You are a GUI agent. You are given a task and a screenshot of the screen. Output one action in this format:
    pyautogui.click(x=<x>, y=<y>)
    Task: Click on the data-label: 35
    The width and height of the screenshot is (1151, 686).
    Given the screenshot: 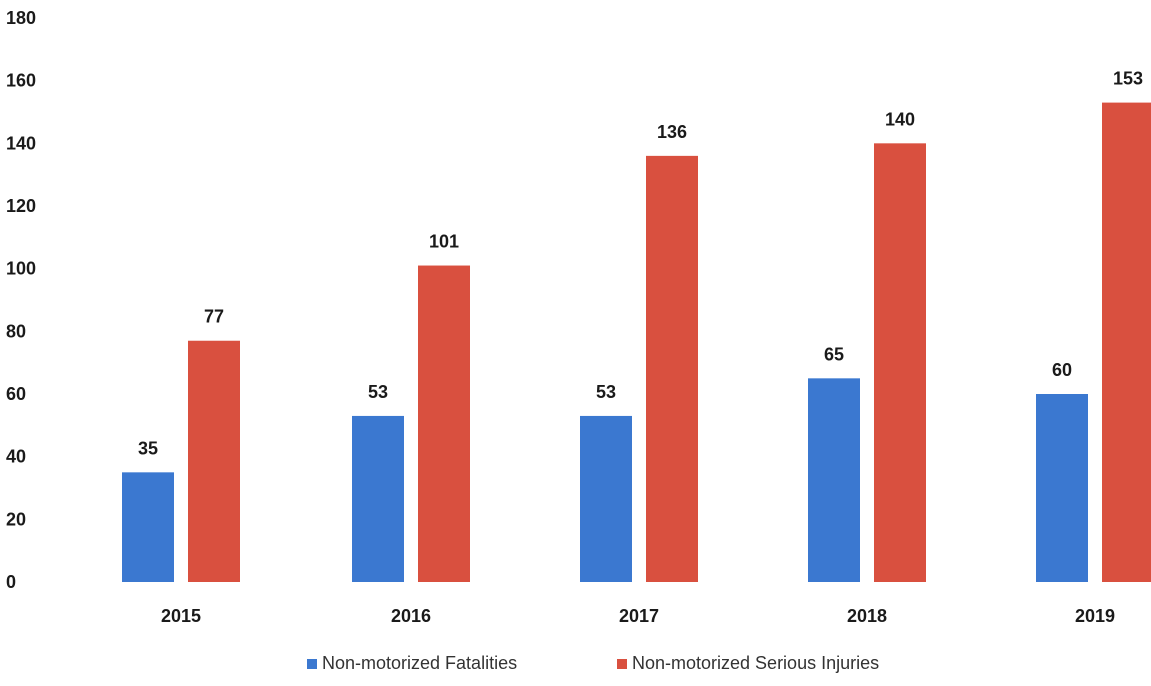 What is the action you would take?
    pyautogui.click(x=148, y=448)
    